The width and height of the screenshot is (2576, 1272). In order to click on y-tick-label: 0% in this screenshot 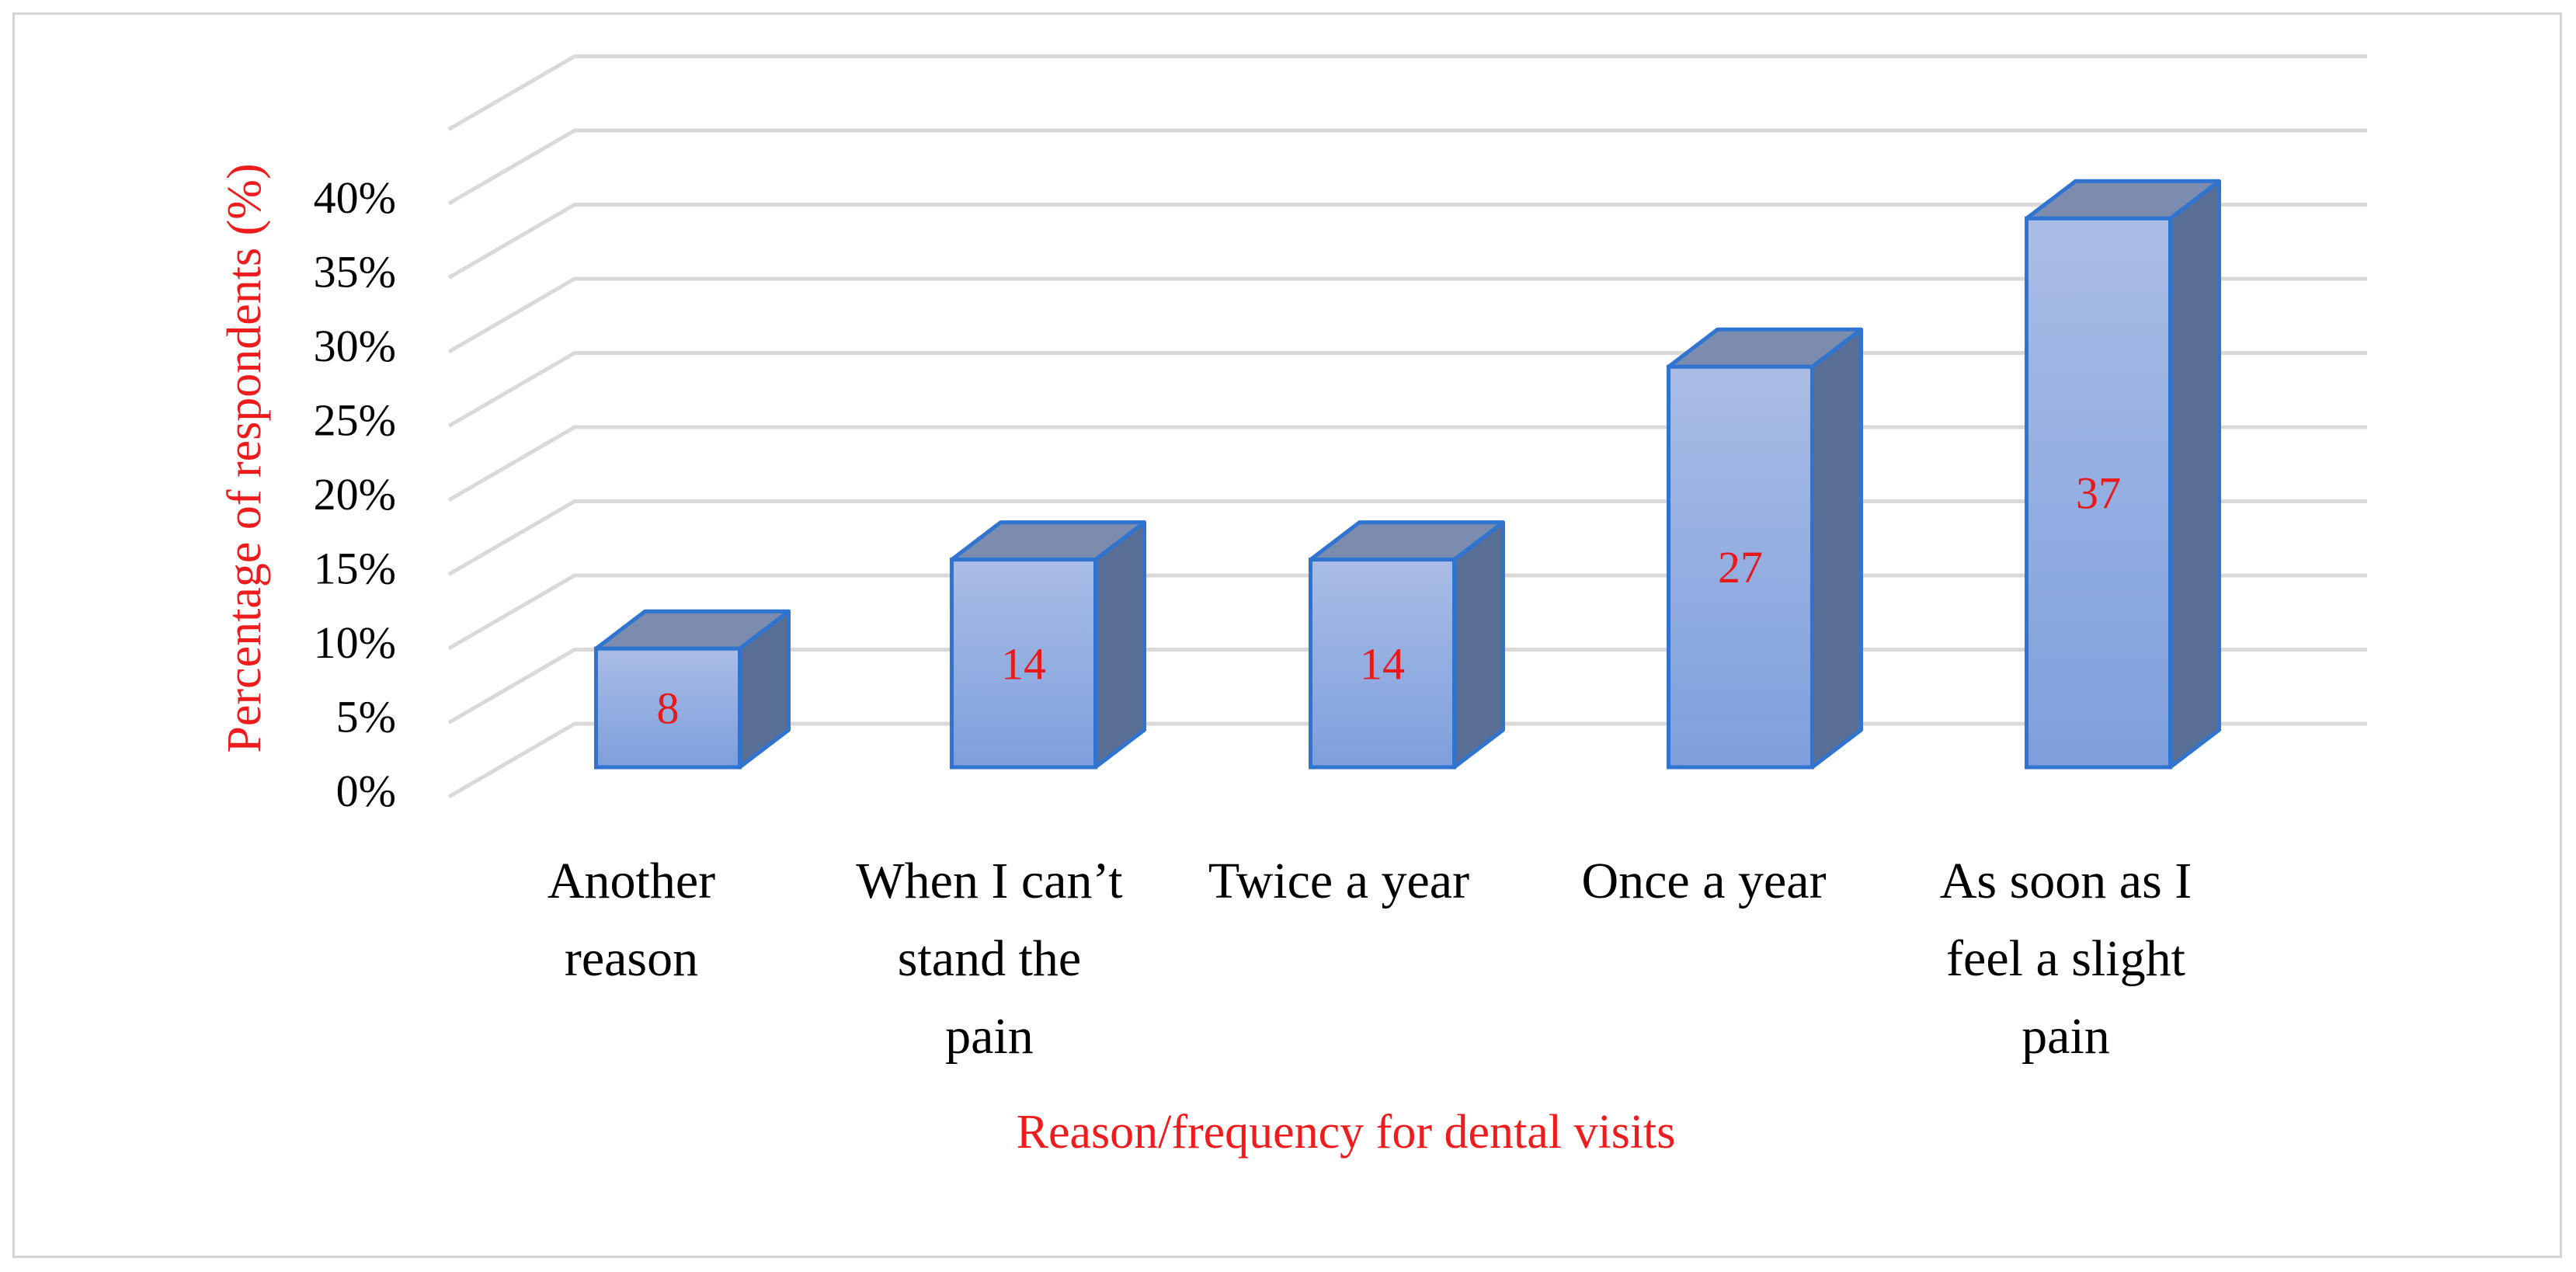, I will do `click(366, 791)`.